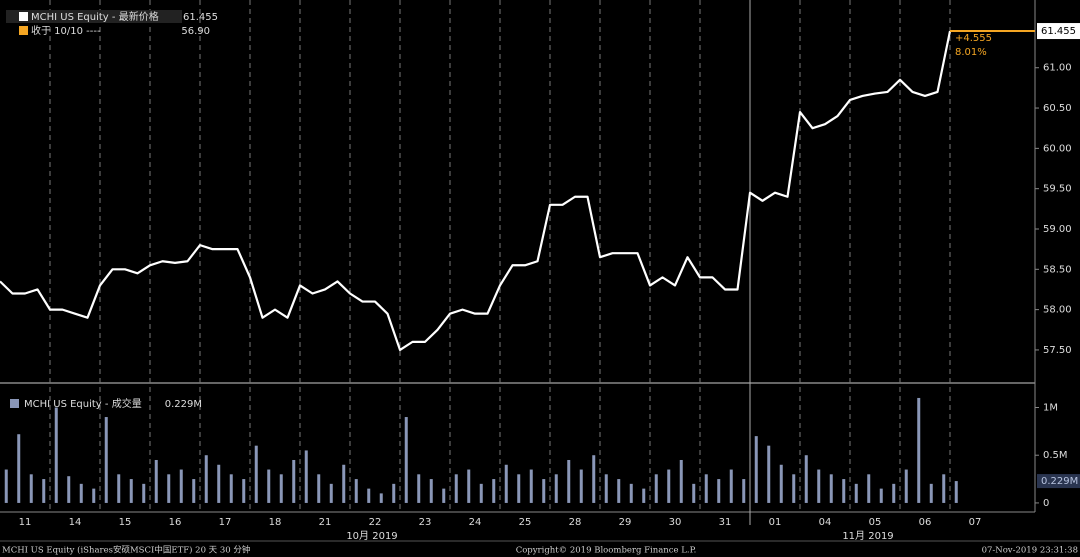  What do you see at coordinates (1050, 407) in the screenshot?
I see `y-tick-label: 1M` at bounding box center [1050, 407].